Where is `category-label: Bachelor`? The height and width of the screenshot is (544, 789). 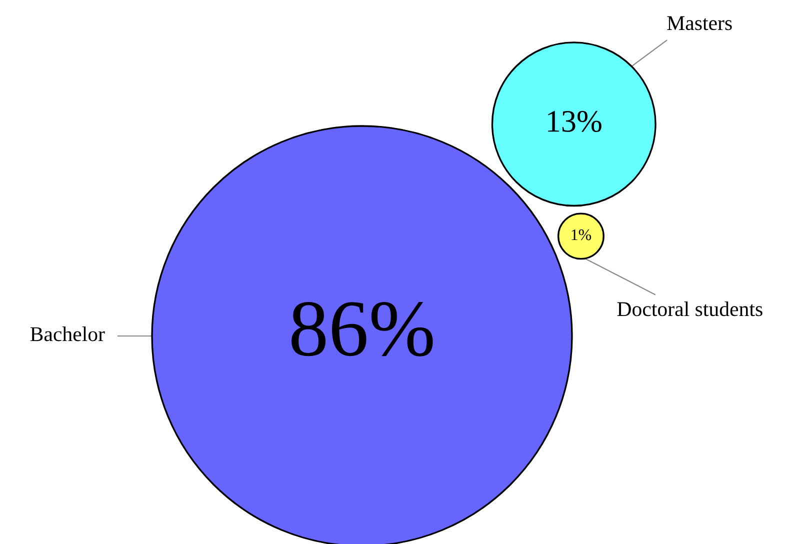
category-label: Bachelor is located at coordinates (67, 334).